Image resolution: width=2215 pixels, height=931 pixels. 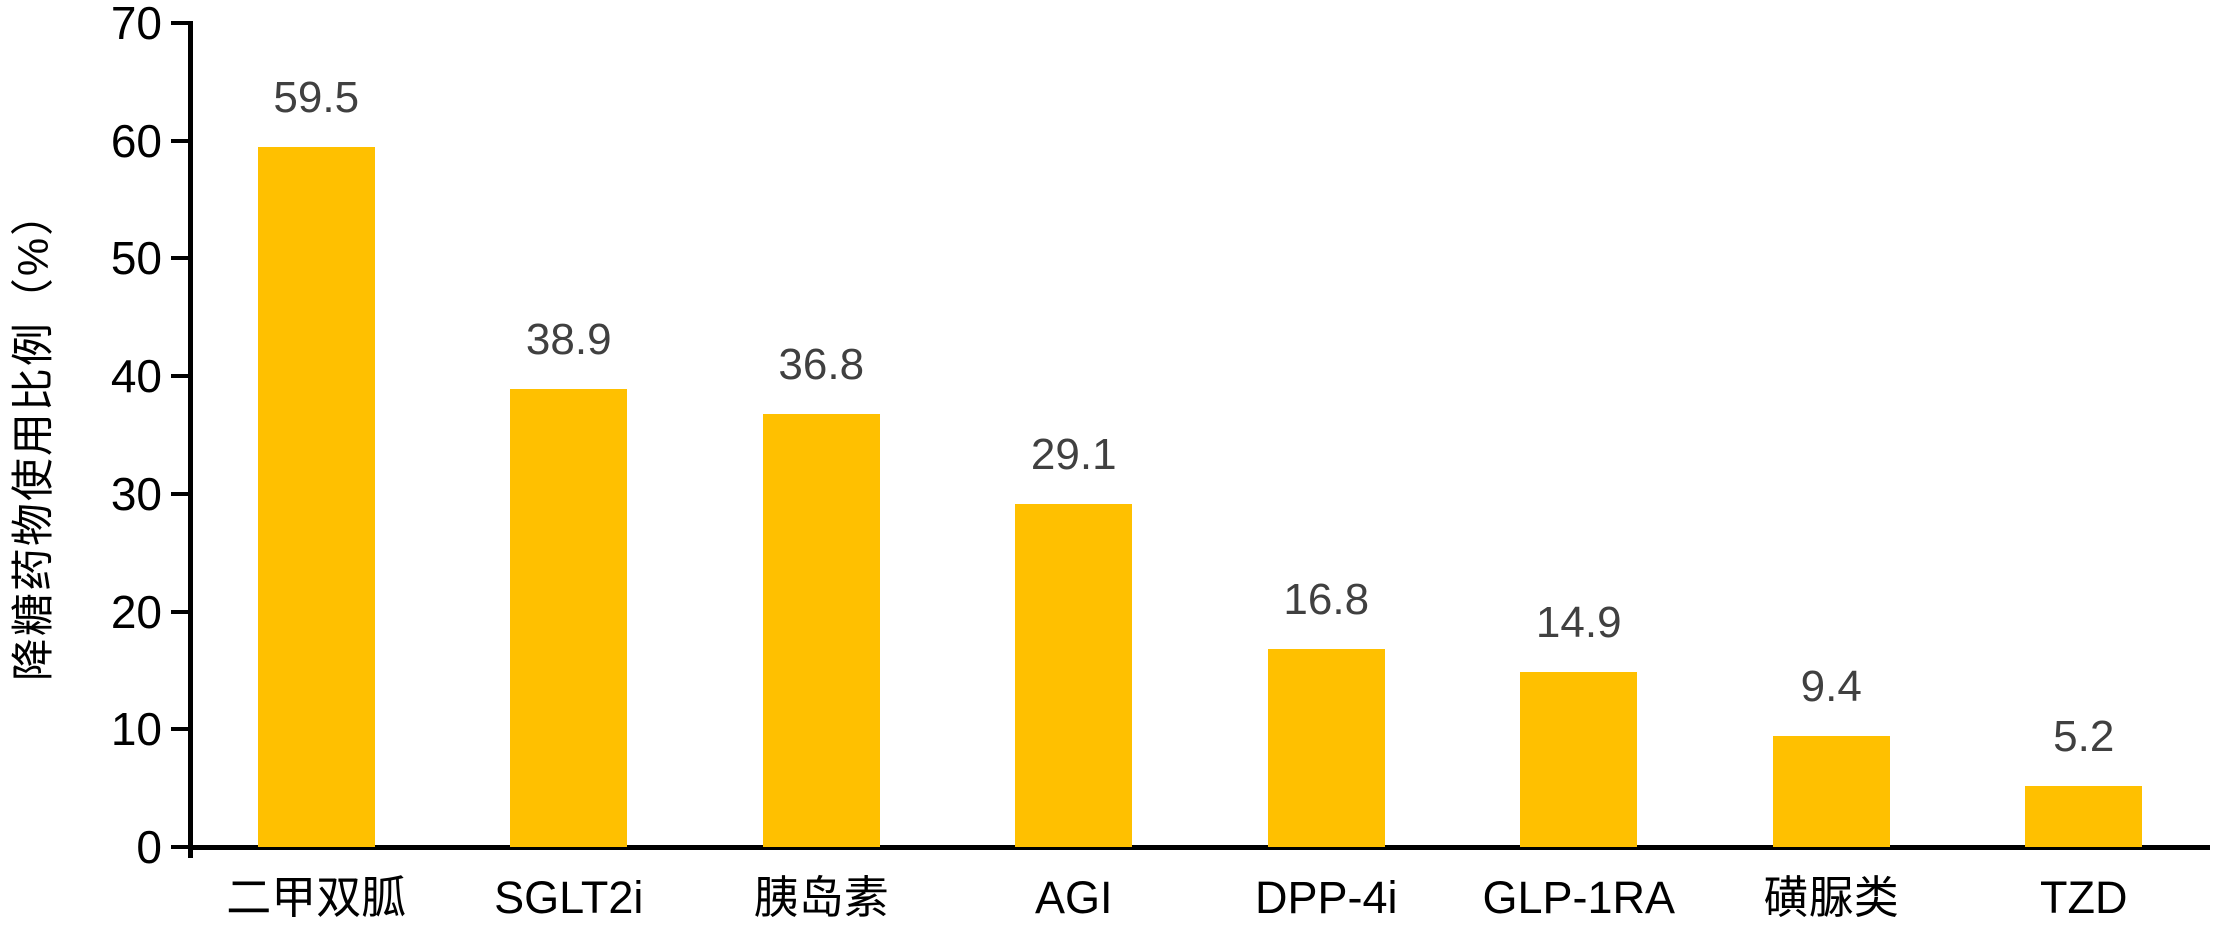 What do you see at coordinates (1831, 897) in the screenshot?
I see `x-category-label: 磺脲类` at bounding box center [1831, 897].